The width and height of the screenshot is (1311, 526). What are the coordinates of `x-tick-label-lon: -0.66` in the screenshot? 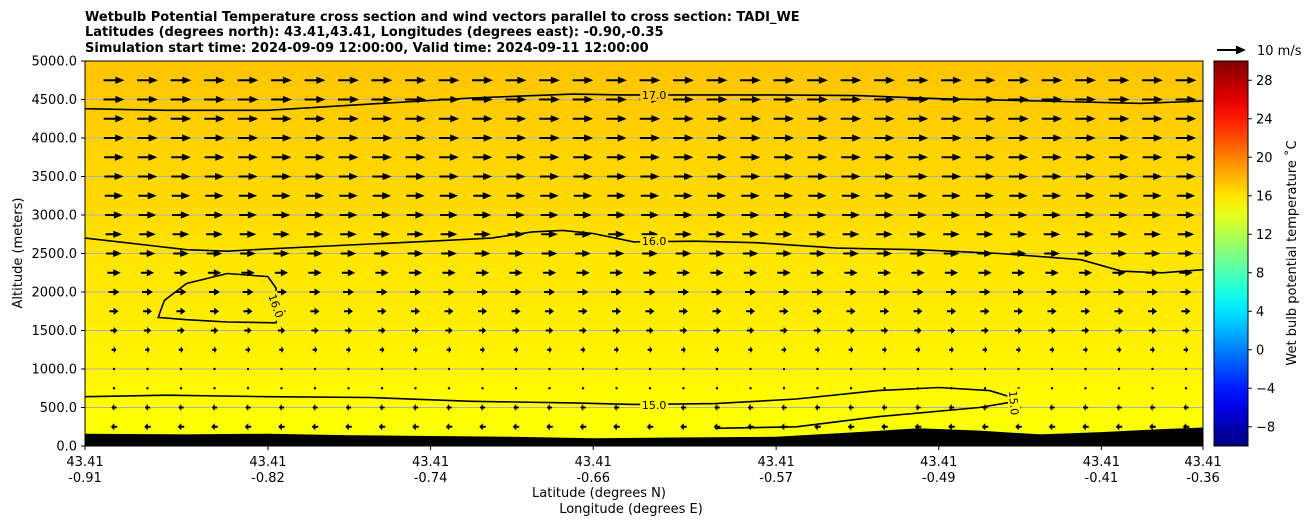 It's located at (593, 478).